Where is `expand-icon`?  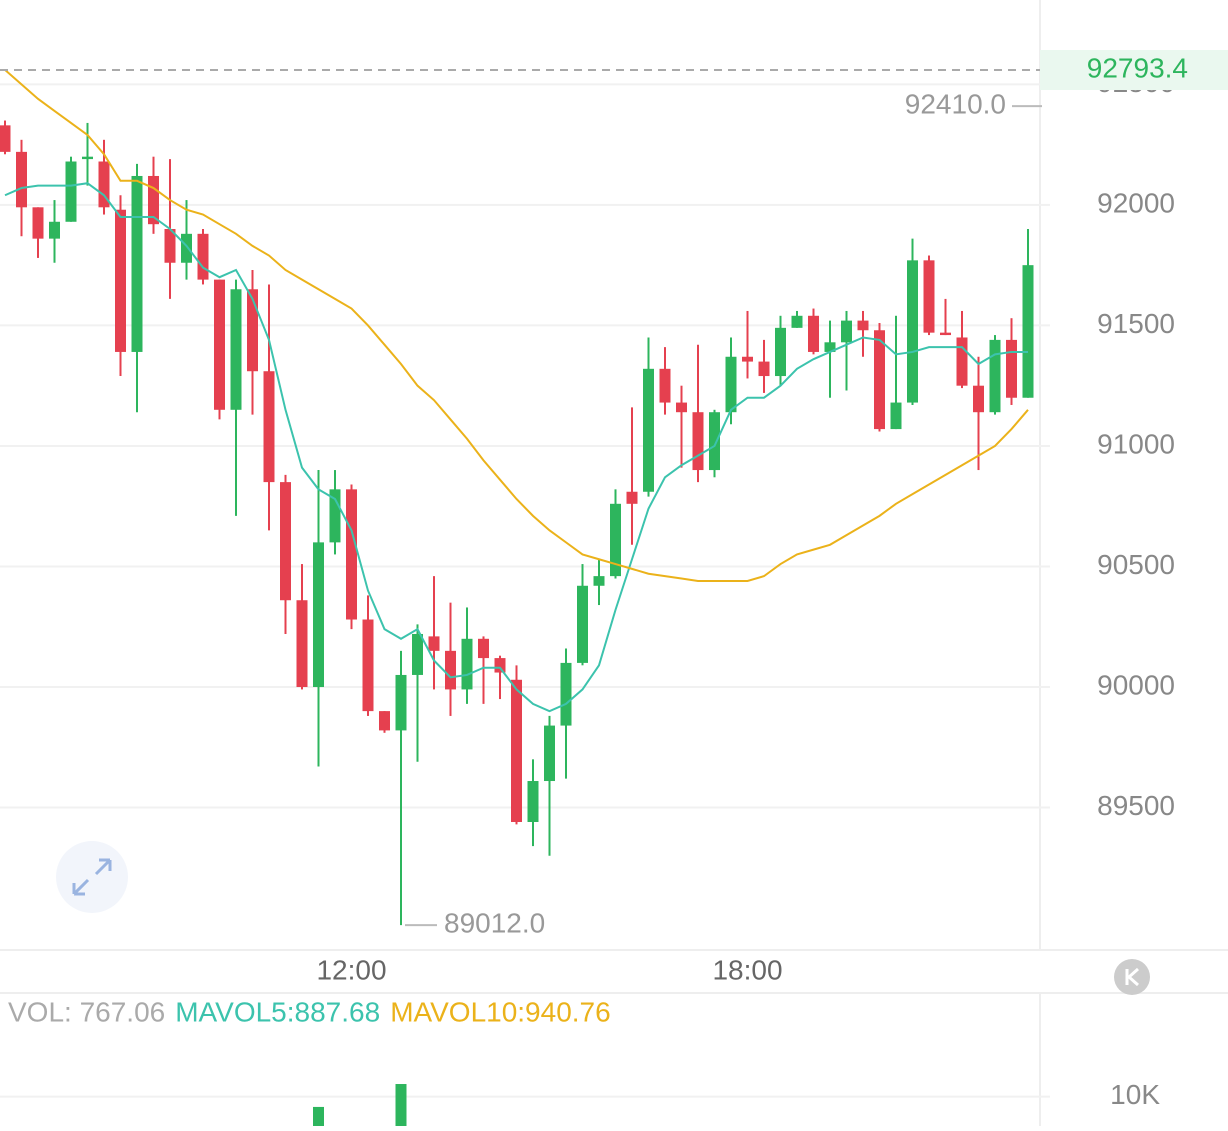
expand-icon is located at coordinates (92, 877).